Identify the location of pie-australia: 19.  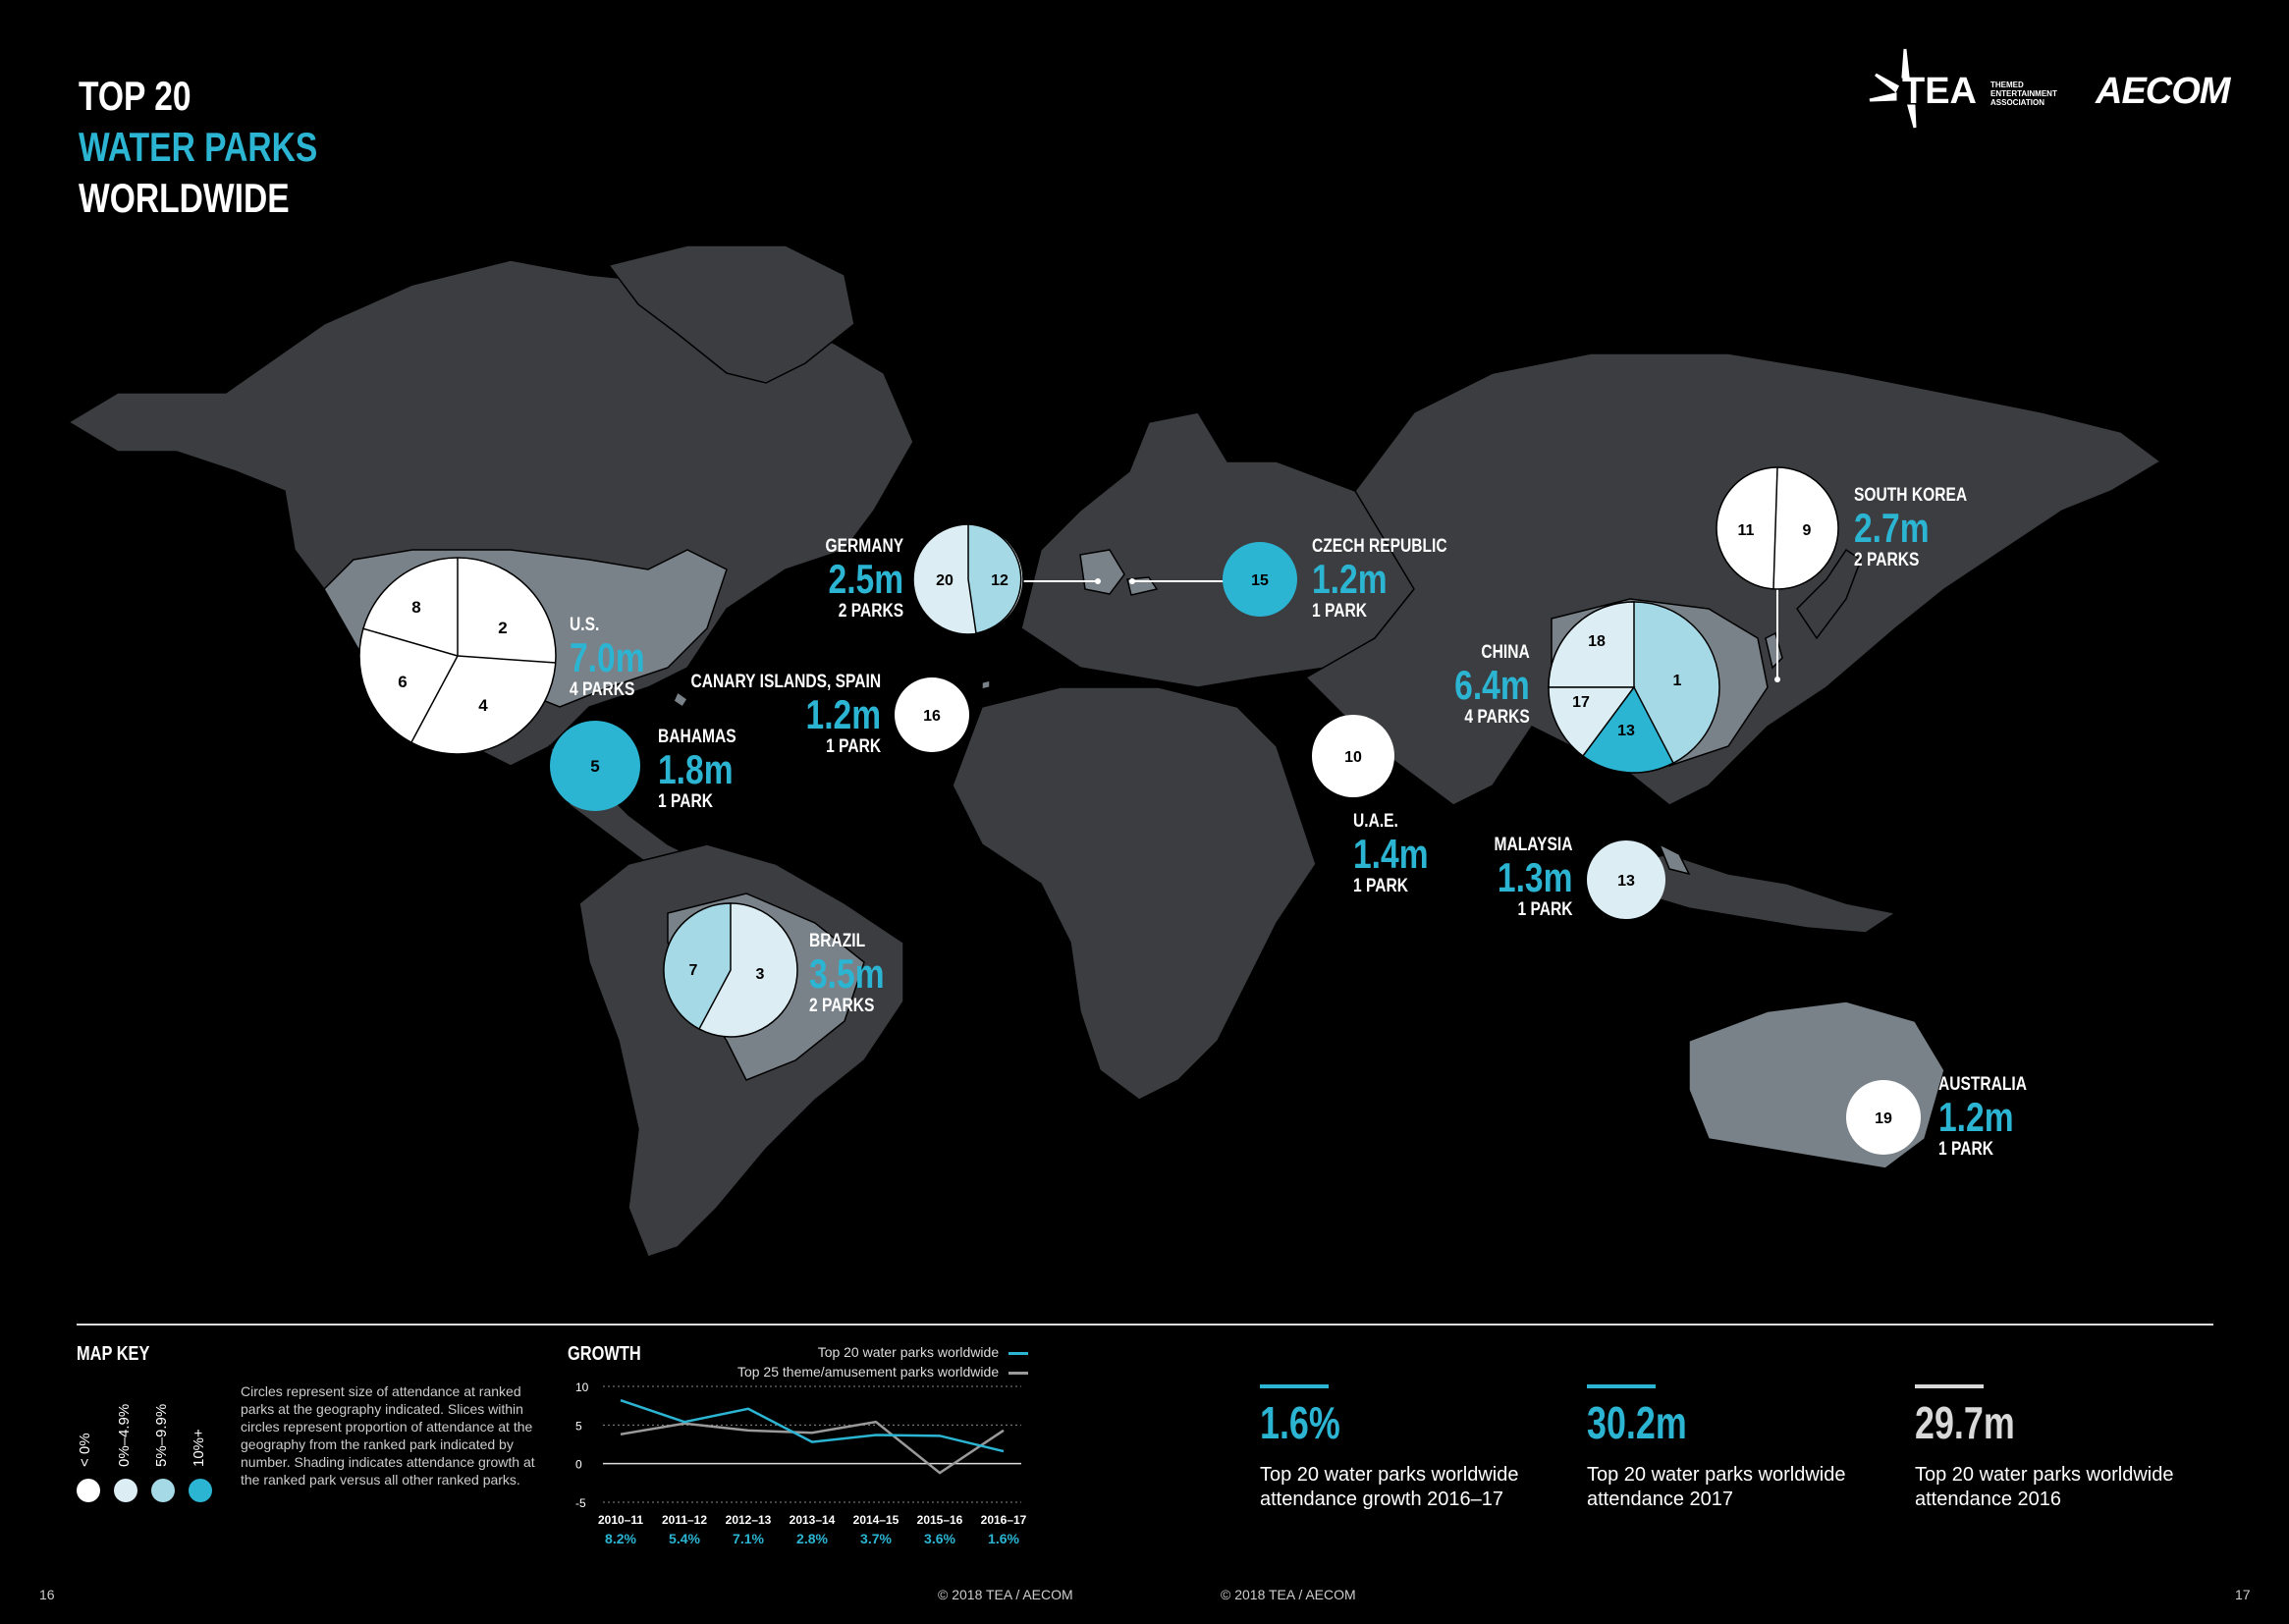
(1883, 1117).